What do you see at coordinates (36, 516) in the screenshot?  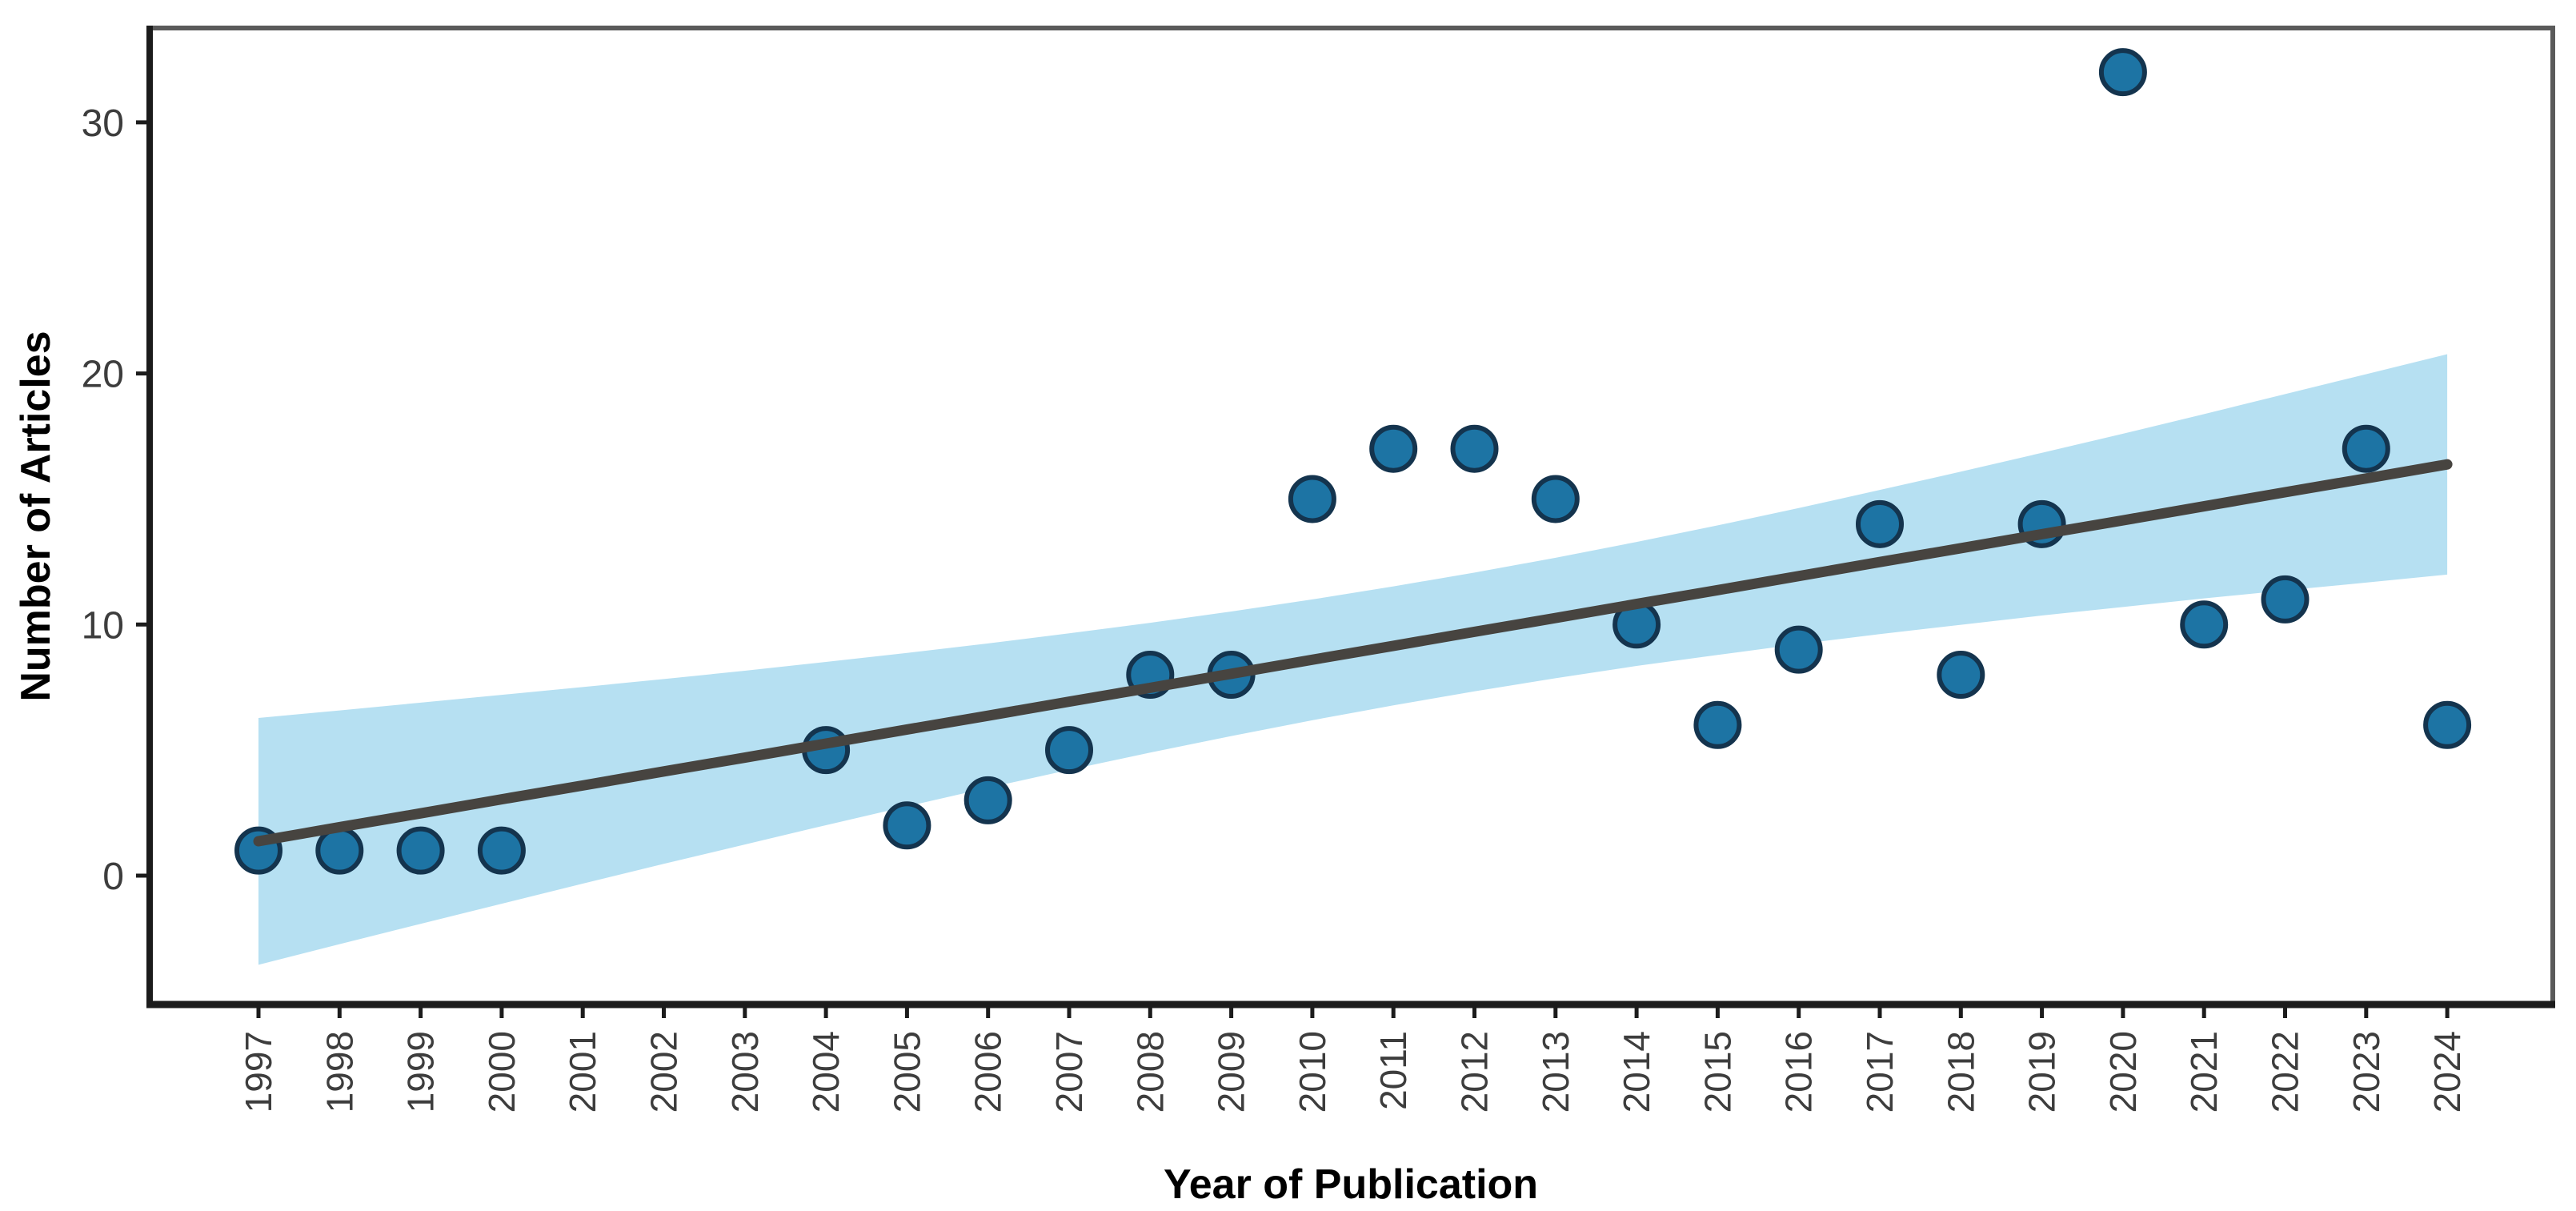 I see `y-axis-title: Number of Articles` at bounding box center [36, 516].